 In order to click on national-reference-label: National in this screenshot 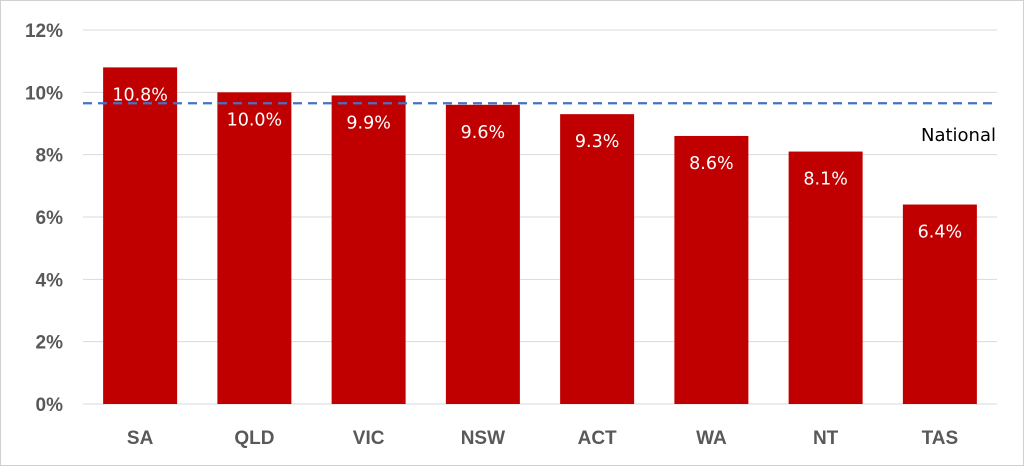, I will do `click(958, 135)`.